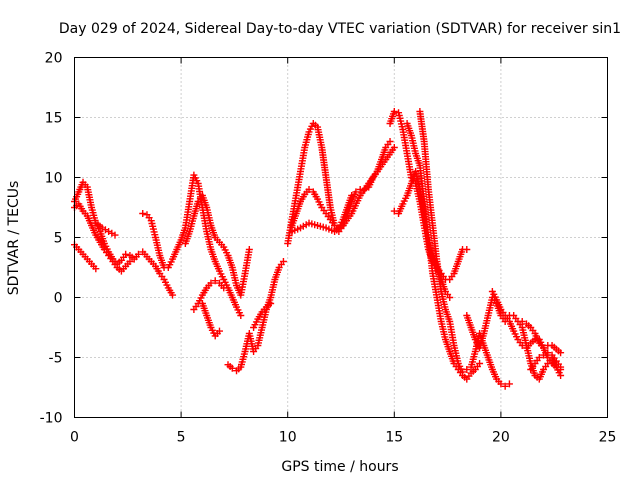 This screenshot has width=640, height=480. I want to click on y-tick-label: 0, so click(58, 299).